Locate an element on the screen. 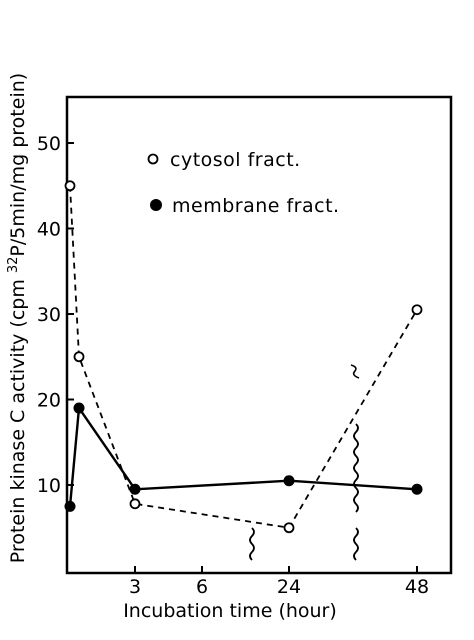 This screenshot has width=474, height=640. y-tick-label: 10 is located at coordinates (49, 486).